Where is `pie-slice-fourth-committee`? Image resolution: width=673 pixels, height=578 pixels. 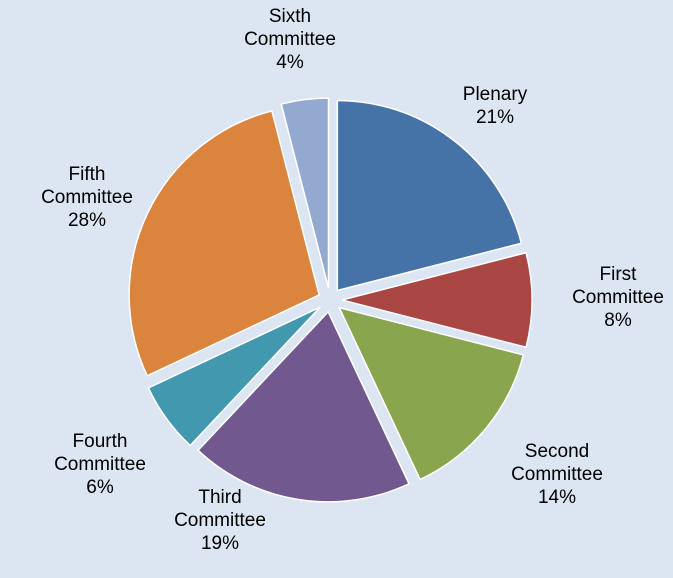
pie-slice-fourth-committee is located at coordinates (234, 376).